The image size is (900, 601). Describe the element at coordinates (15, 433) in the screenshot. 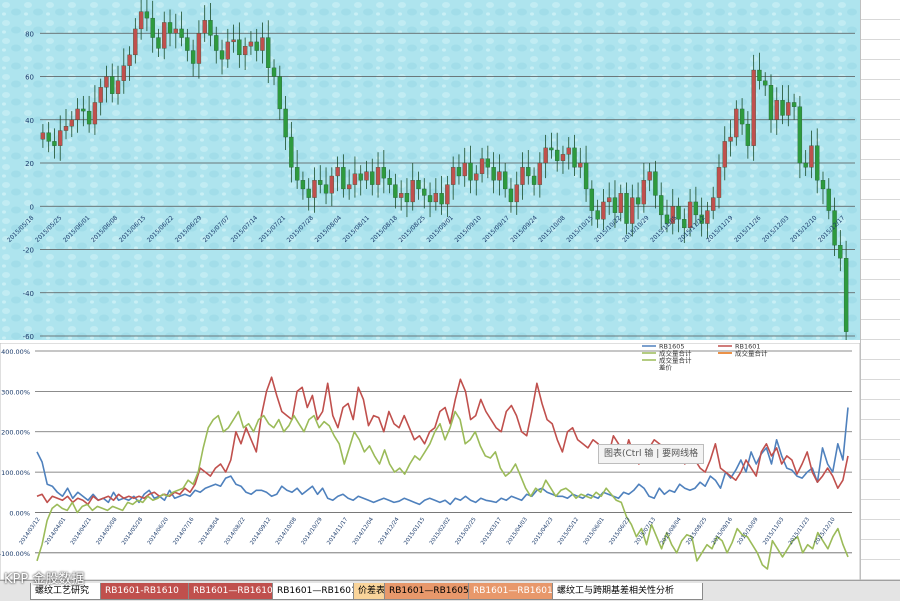

I see `y-tick-label: 200.00%` at that location.